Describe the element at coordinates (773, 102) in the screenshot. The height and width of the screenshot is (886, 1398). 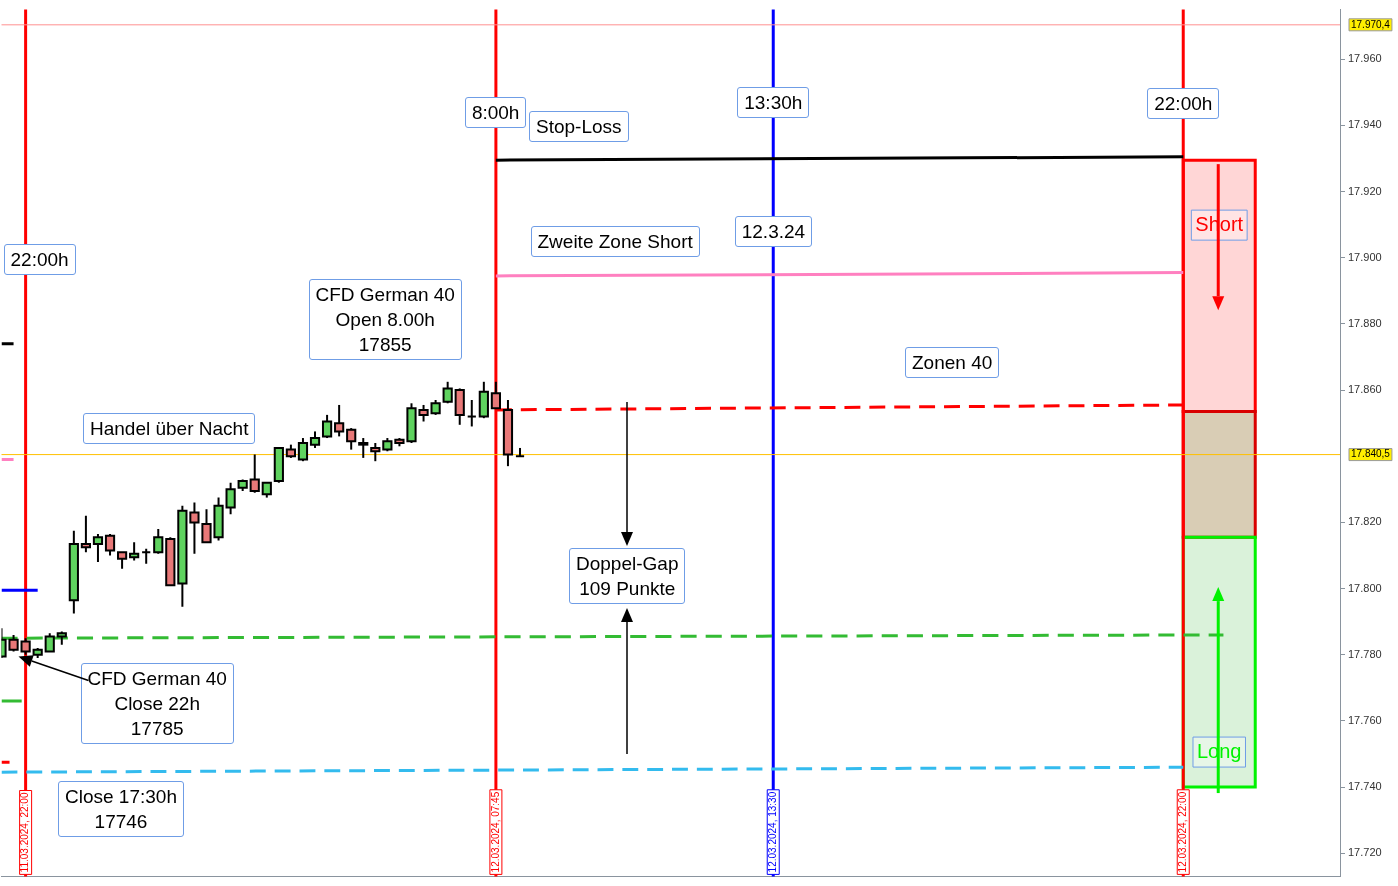
I see `annotation: 13:30h` at that location.